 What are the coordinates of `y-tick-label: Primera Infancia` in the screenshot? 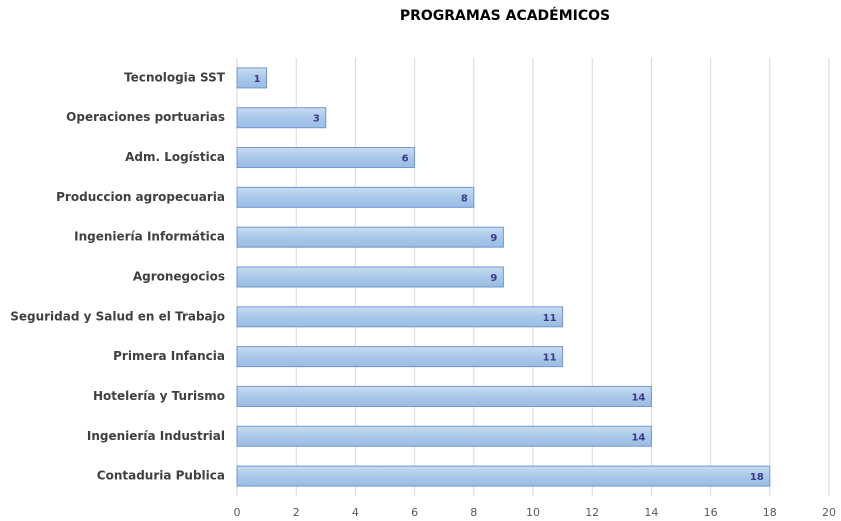 It's located at (169, 356).